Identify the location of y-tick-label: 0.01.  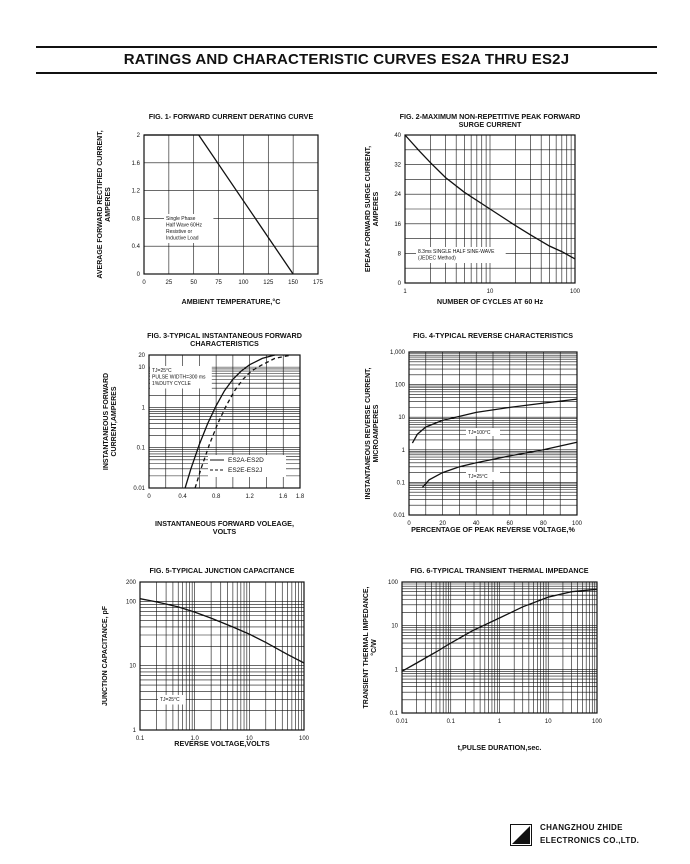
(139, 489).